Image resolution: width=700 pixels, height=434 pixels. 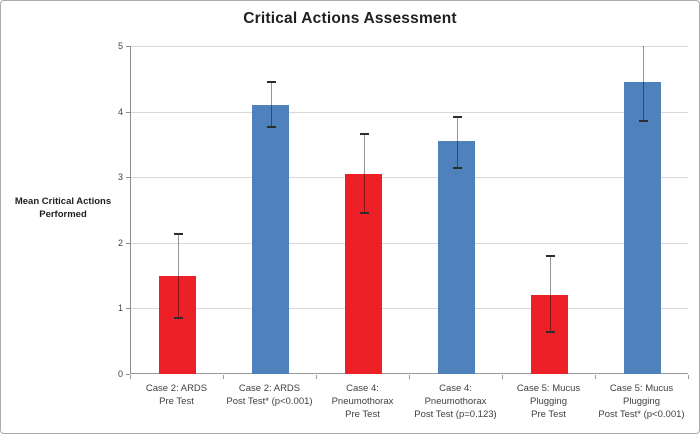 I want to click on y-tick-label-5: 5, so click(x=120, y=46).